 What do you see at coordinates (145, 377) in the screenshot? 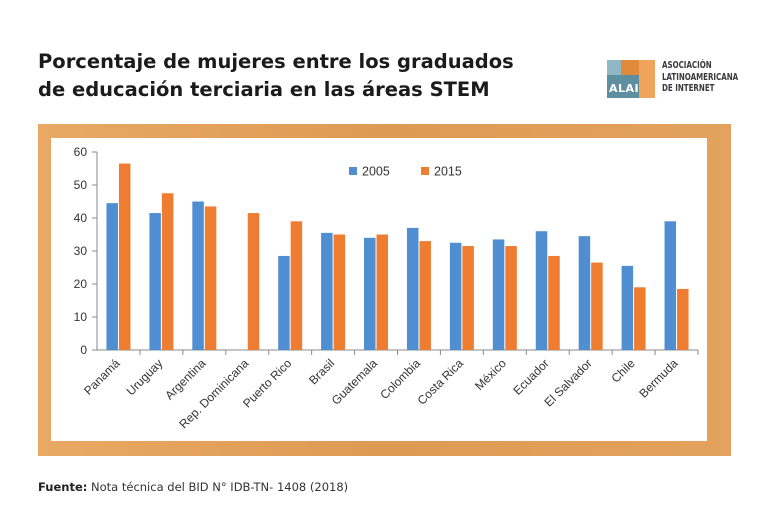
I see `x-tick-label: Uruguay` at bounding box center [145, 377].